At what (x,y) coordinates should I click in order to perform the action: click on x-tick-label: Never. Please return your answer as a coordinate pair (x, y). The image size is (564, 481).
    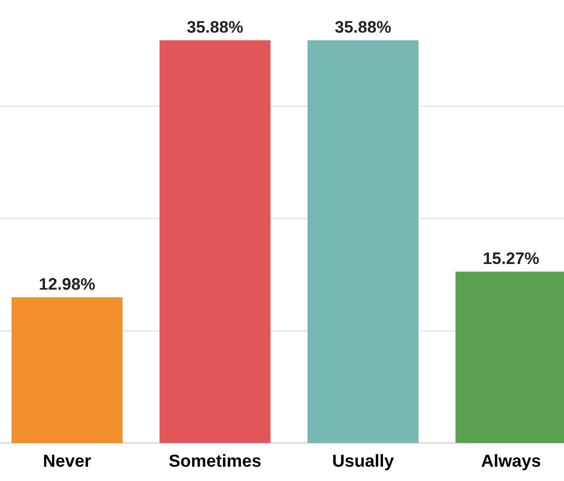
    Looking at the image, I should click on (67, 460).